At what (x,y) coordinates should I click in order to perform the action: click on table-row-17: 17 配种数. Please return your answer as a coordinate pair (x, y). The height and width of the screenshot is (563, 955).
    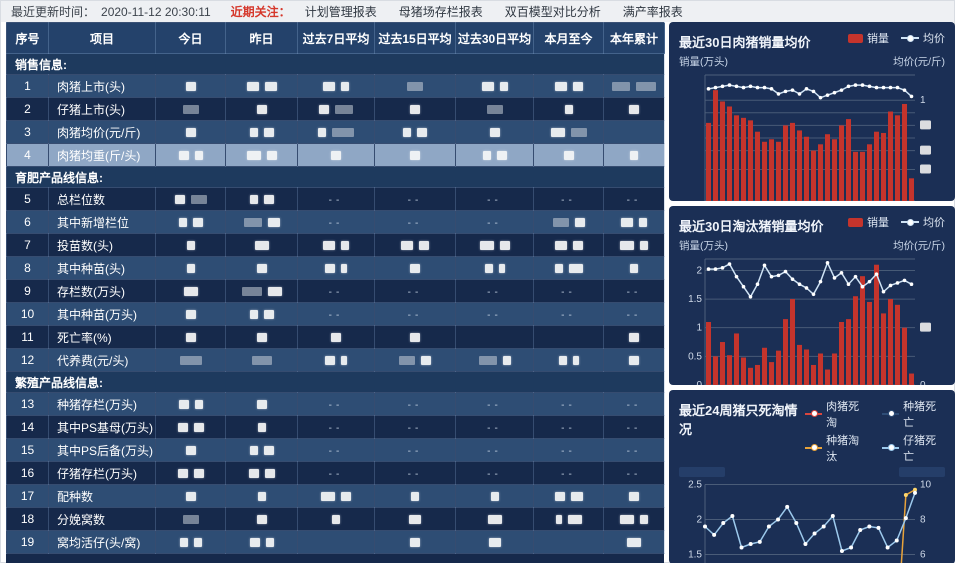
    Looking at the image, I should click on (335, 496).